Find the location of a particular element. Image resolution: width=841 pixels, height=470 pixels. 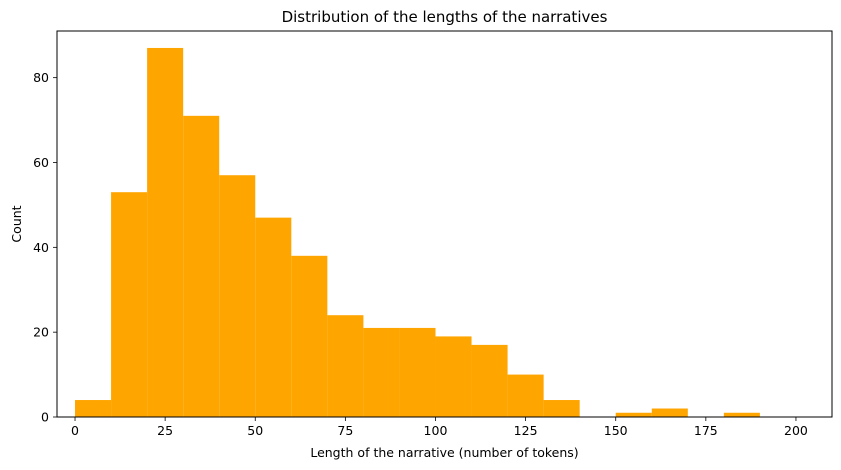

y-axis-label: Count is located at coordinates (16, 223).